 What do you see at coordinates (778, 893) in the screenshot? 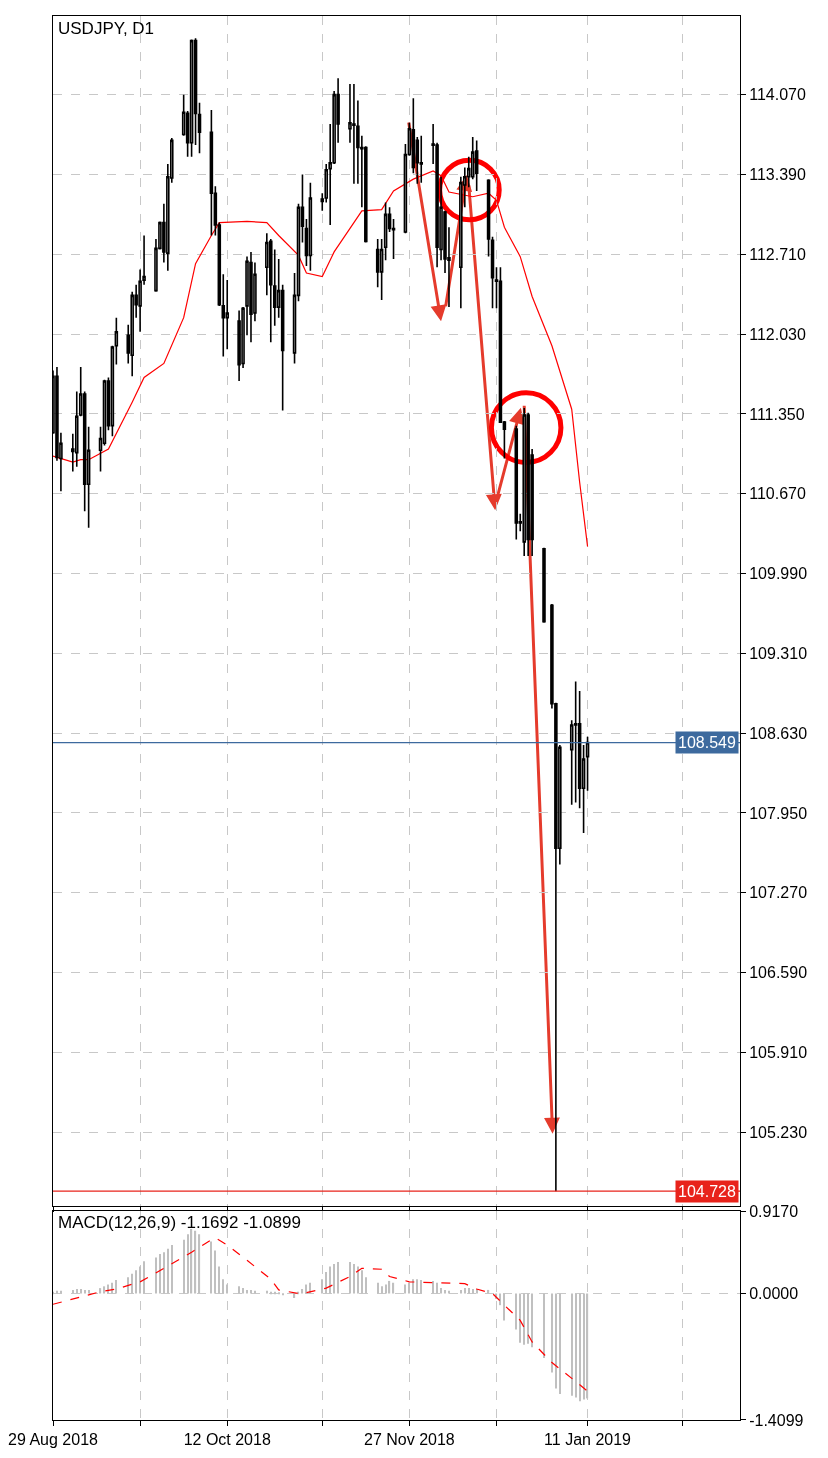
I see `y-tick-label: 107.270` at bounding box center [778, 893].